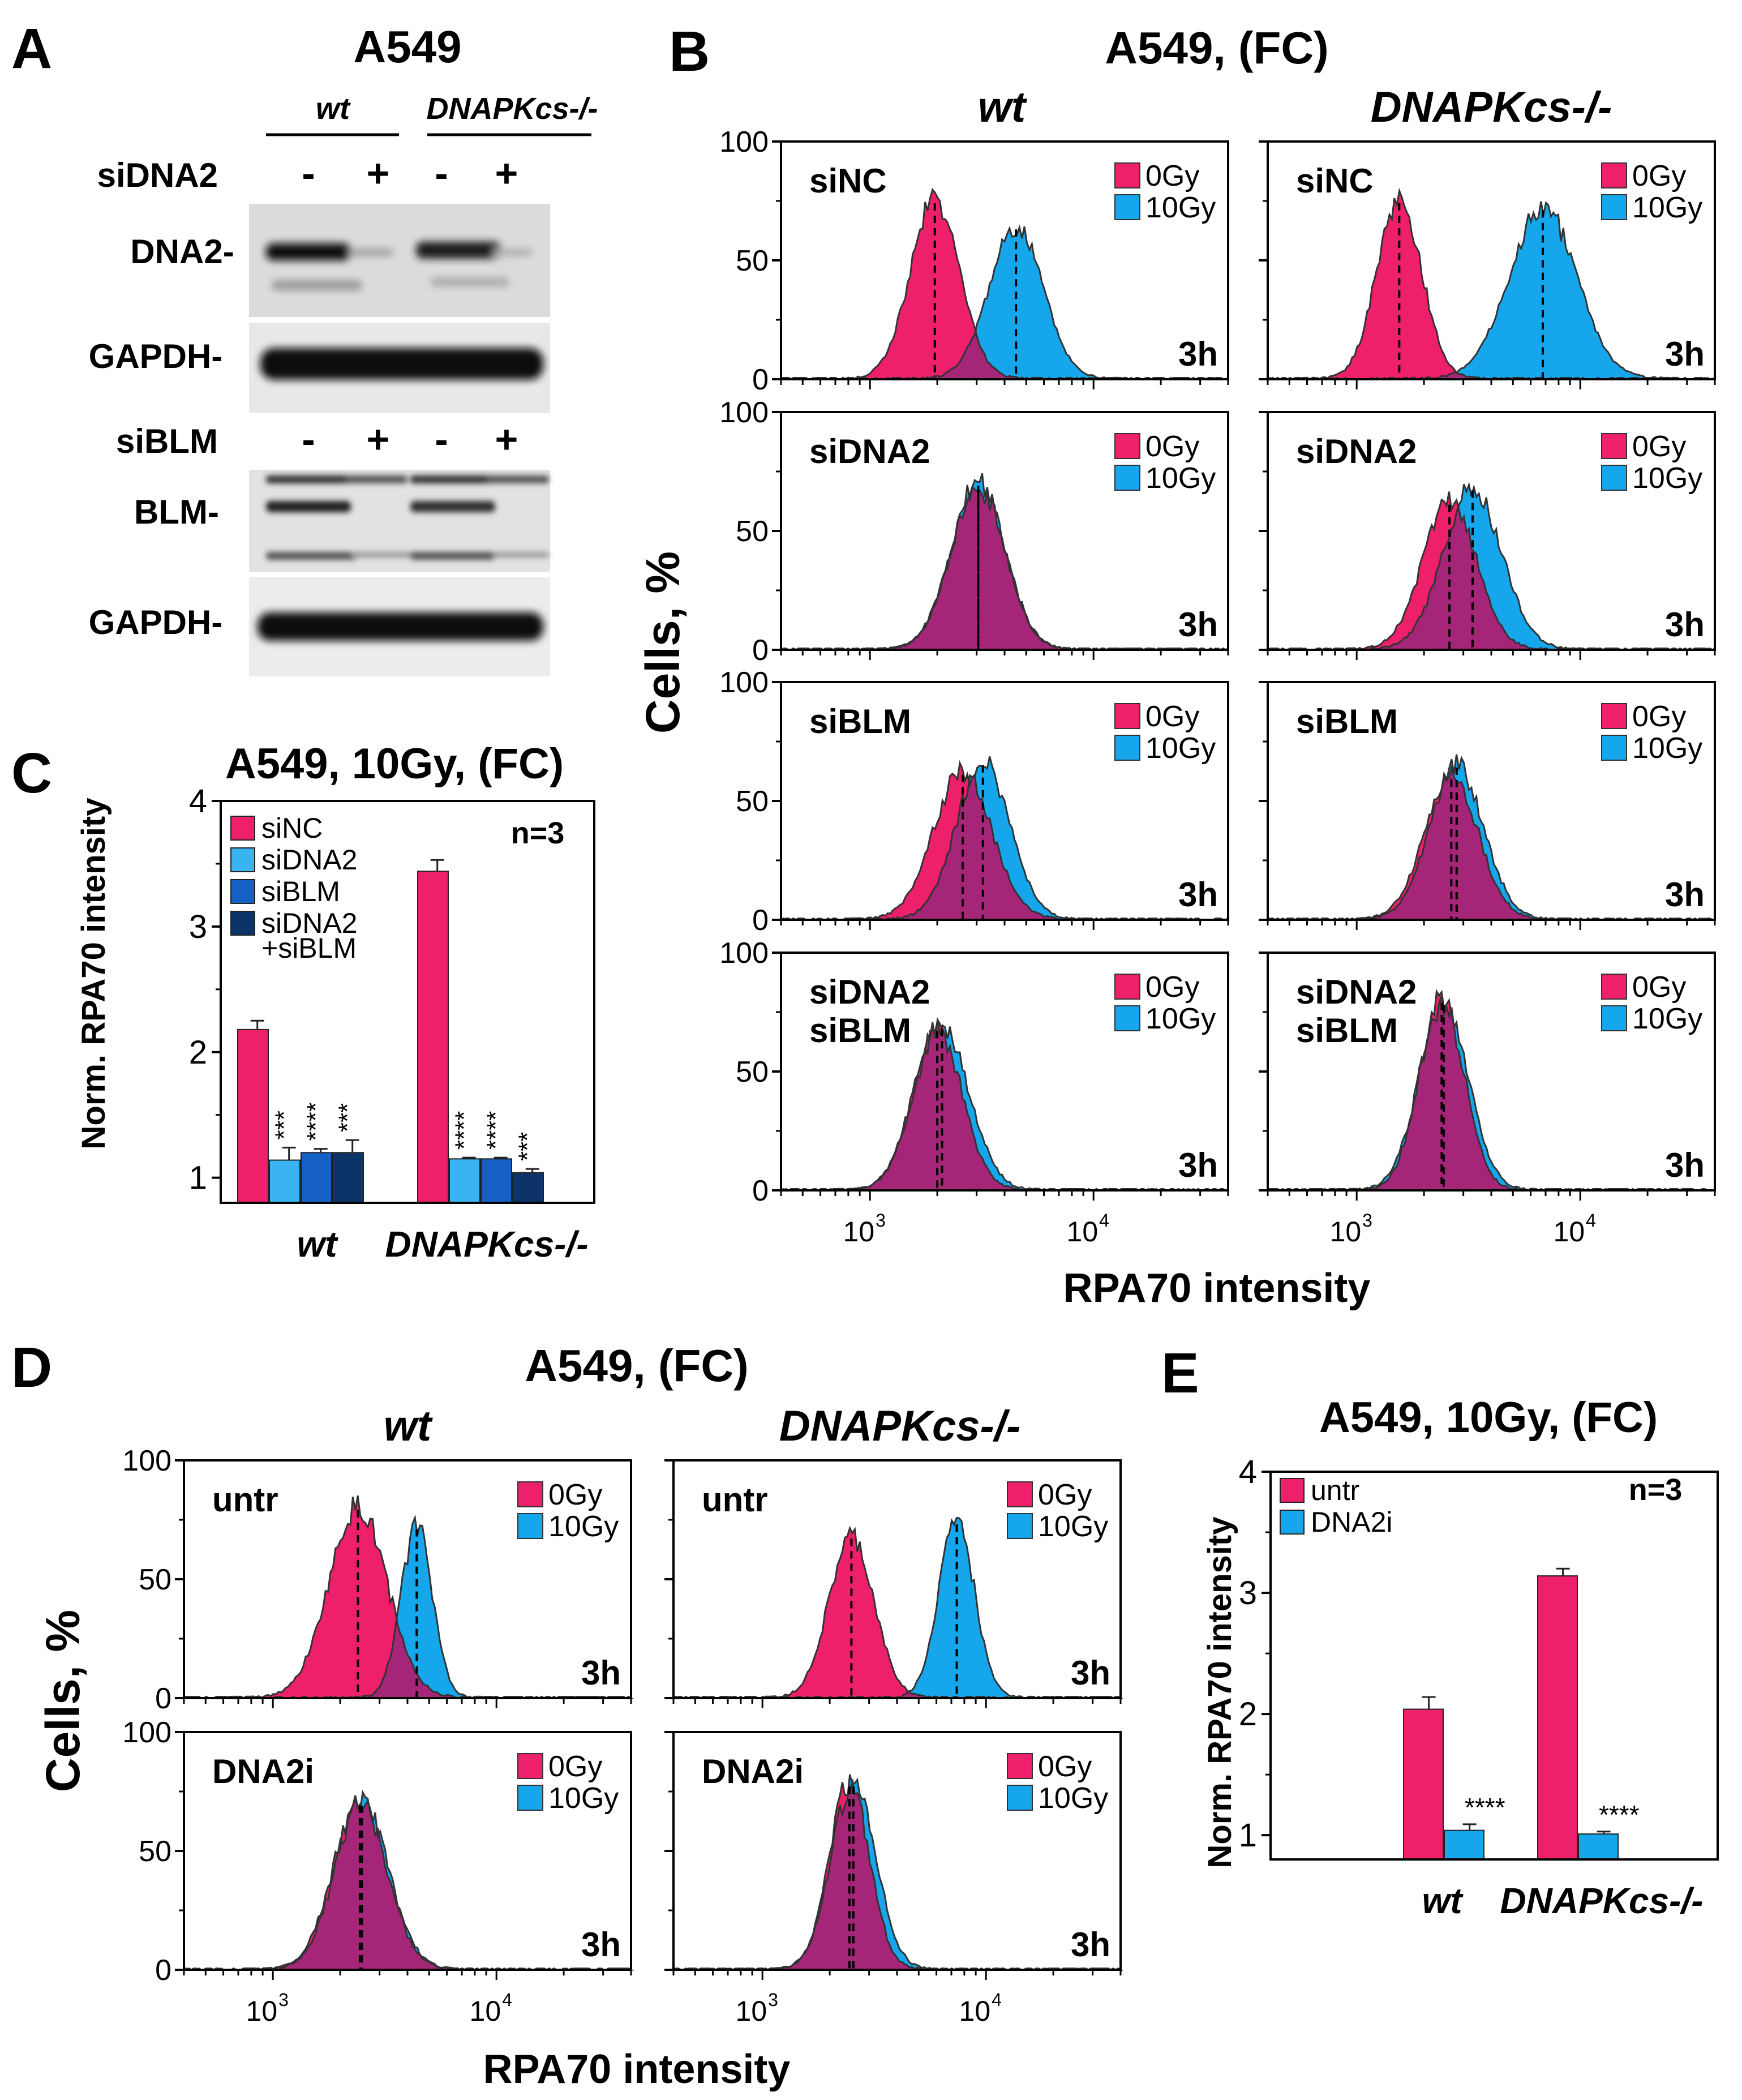 Image resolution: width=1742 pixels, height=2100 pixels. Describe the element at coordinates (496, 1130) in the screenshot. I see `significance-label: ****` at that location.